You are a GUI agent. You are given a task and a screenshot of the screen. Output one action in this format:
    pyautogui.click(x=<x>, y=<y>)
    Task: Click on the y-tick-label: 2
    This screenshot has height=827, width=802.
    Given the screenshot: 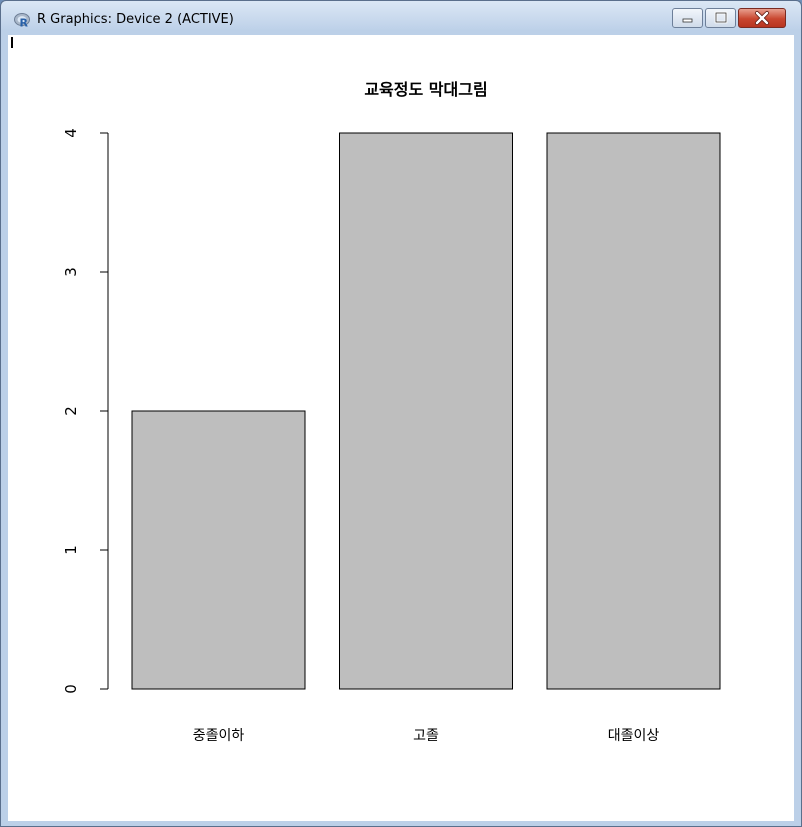 What is the action you would take?
    pyautogui.click(x=71, y=411)
    